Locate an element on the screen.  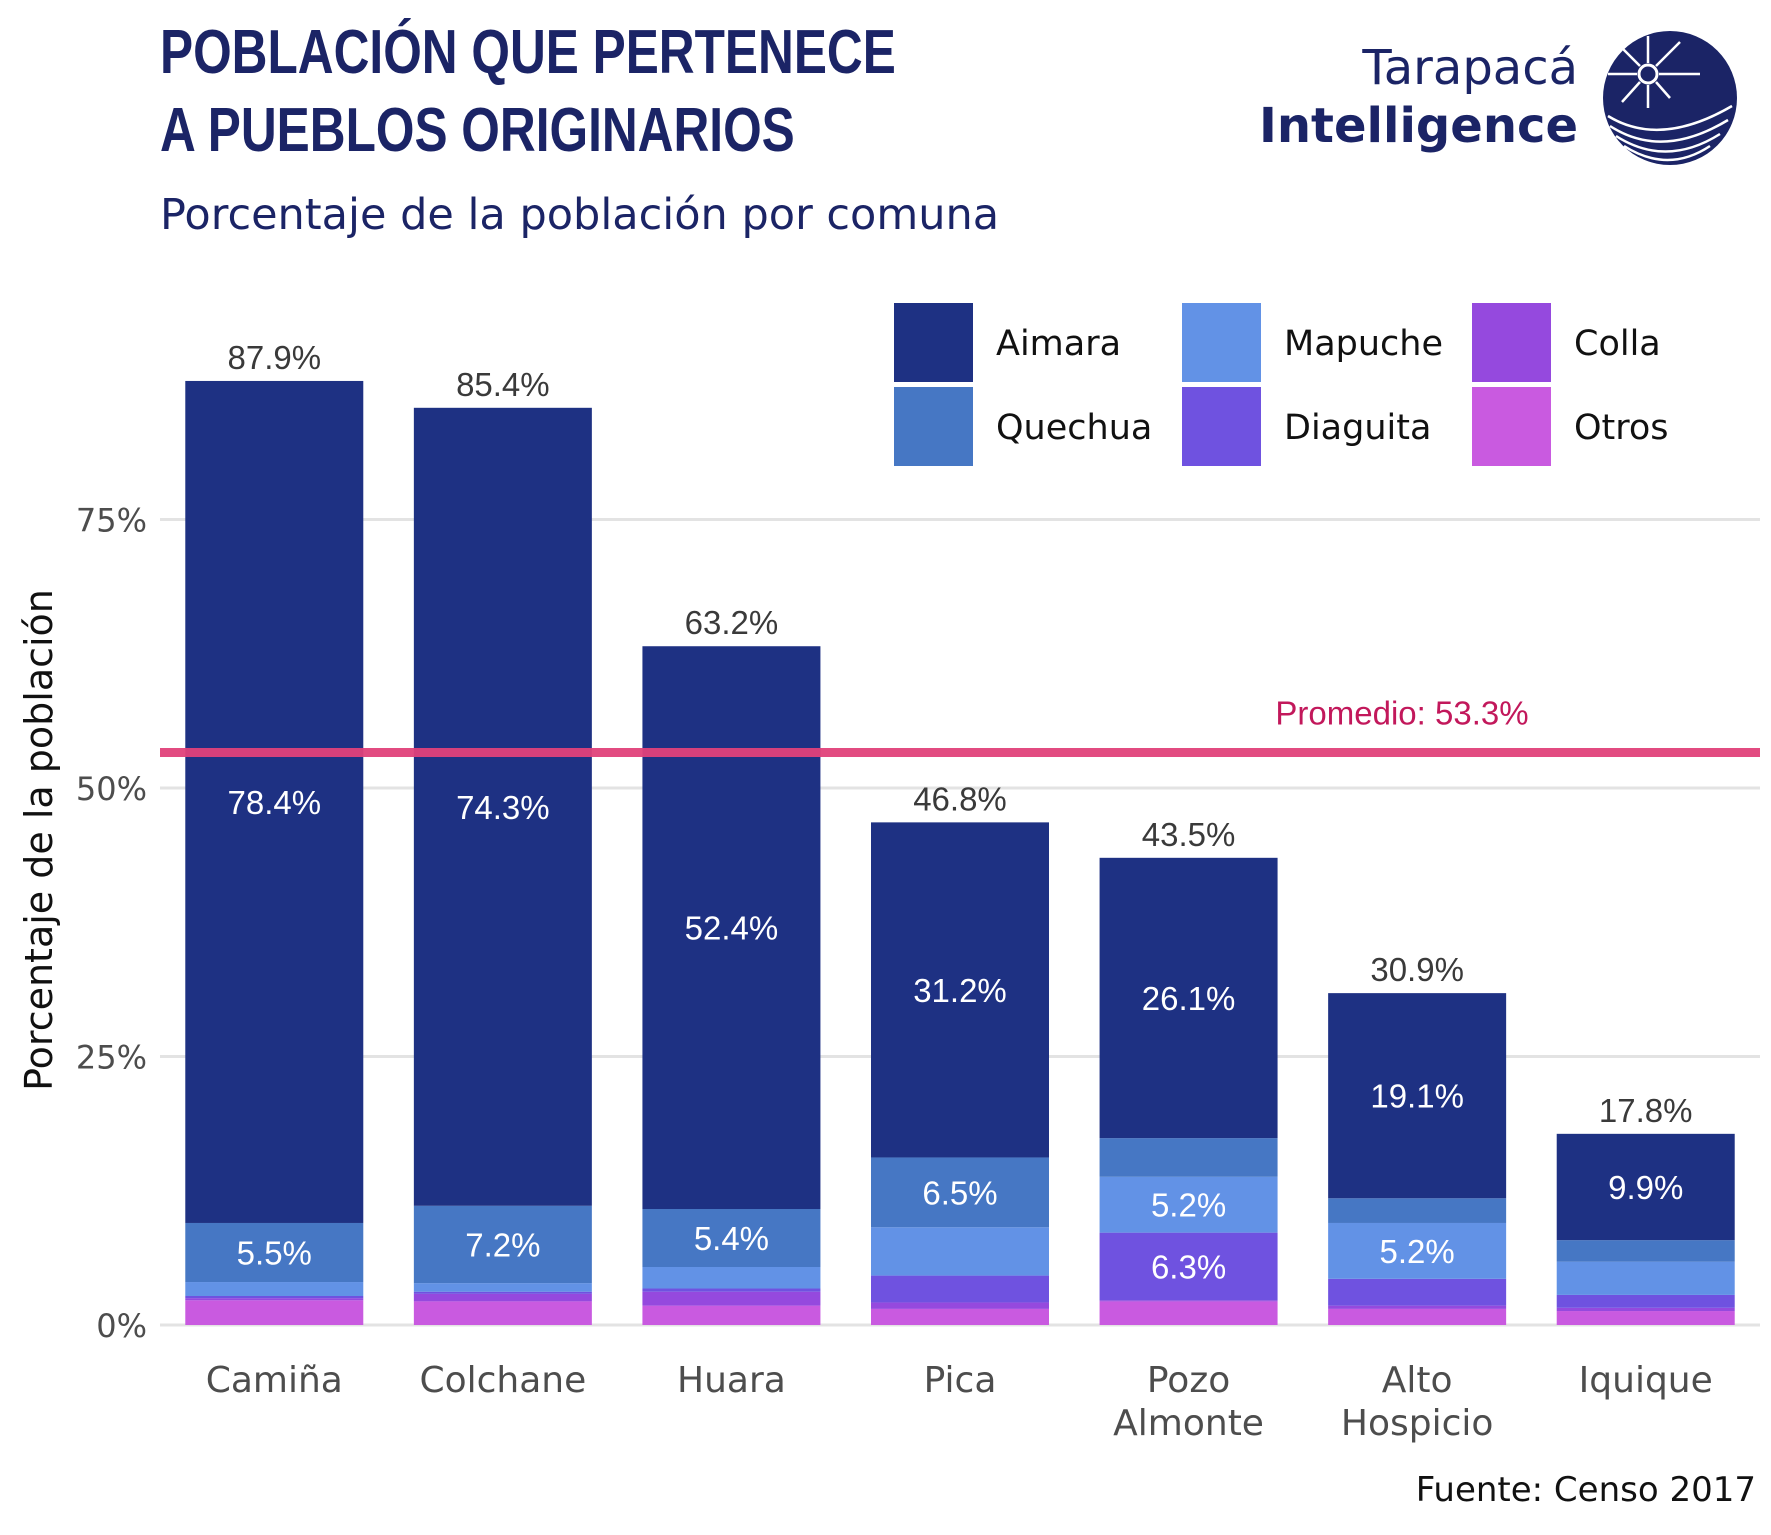
x-tick-label-line: Colchane is located at coordinates (502, 1380).